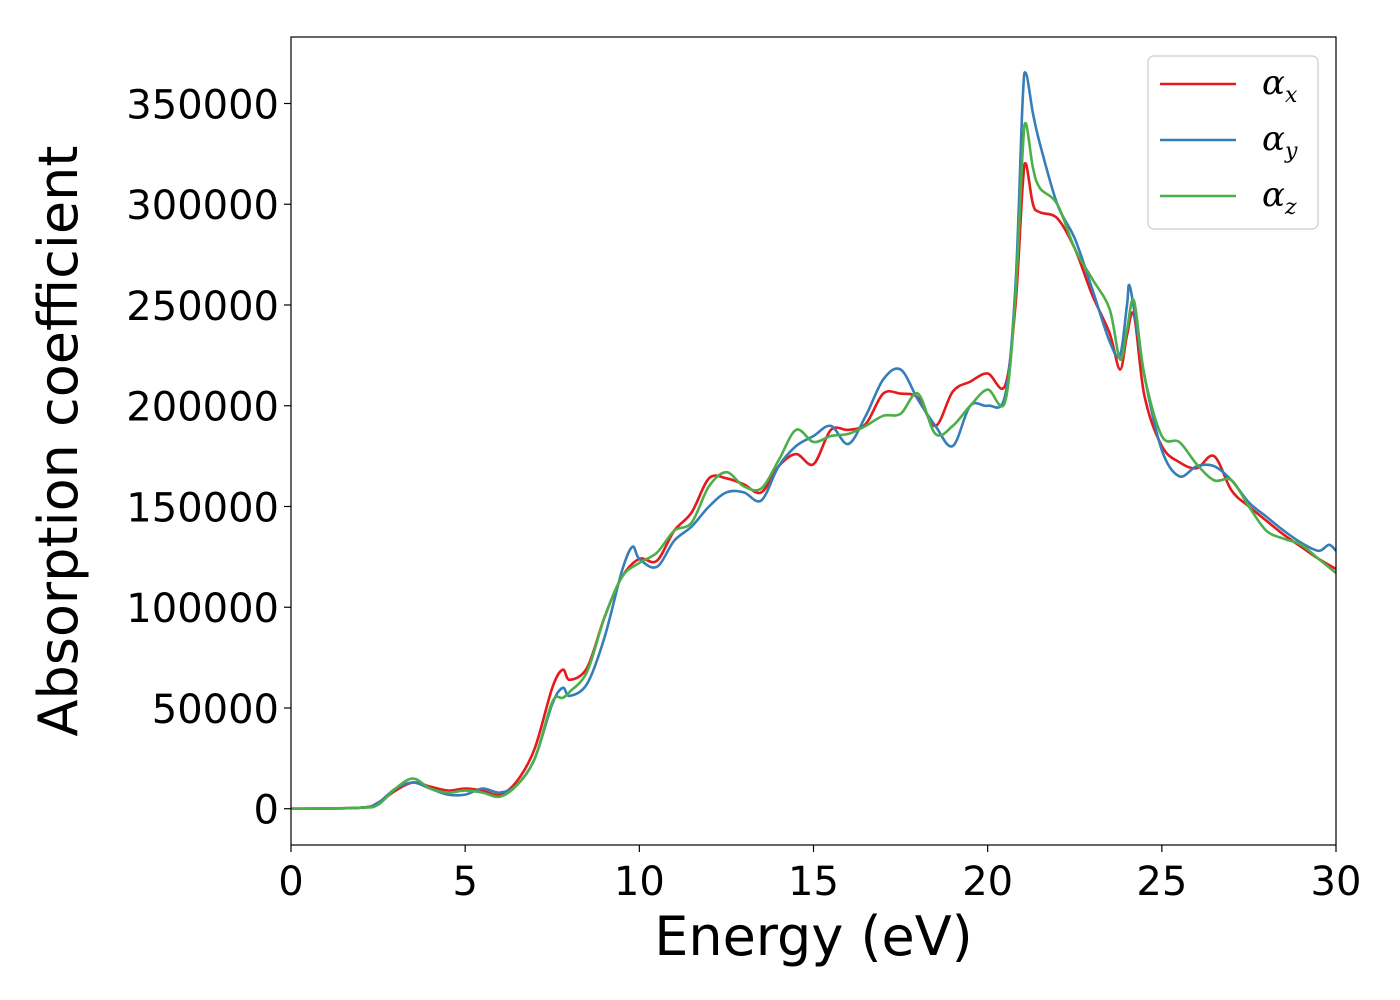  I want to click on y-axis-label: Absorption coefficient, so click(58, 441).